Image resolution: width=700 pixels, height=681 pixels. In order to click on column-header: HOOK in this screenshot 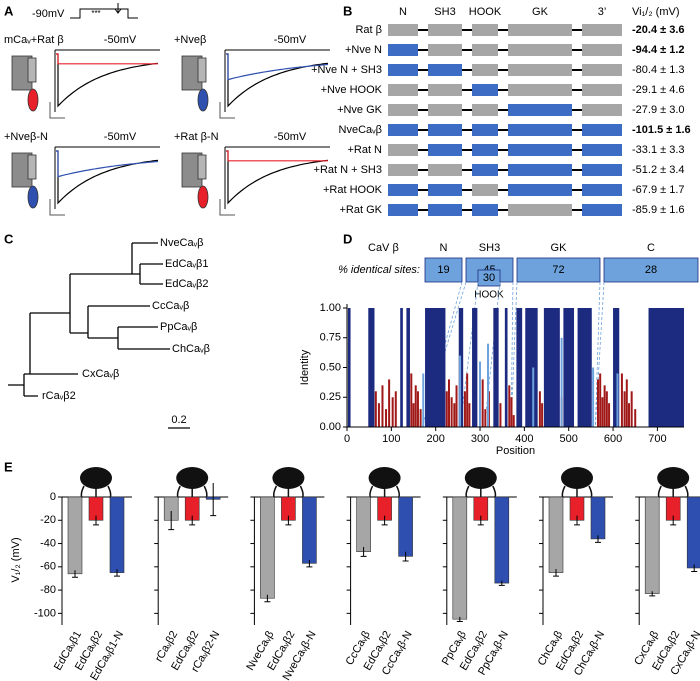, I will do `click(485, 12)`.